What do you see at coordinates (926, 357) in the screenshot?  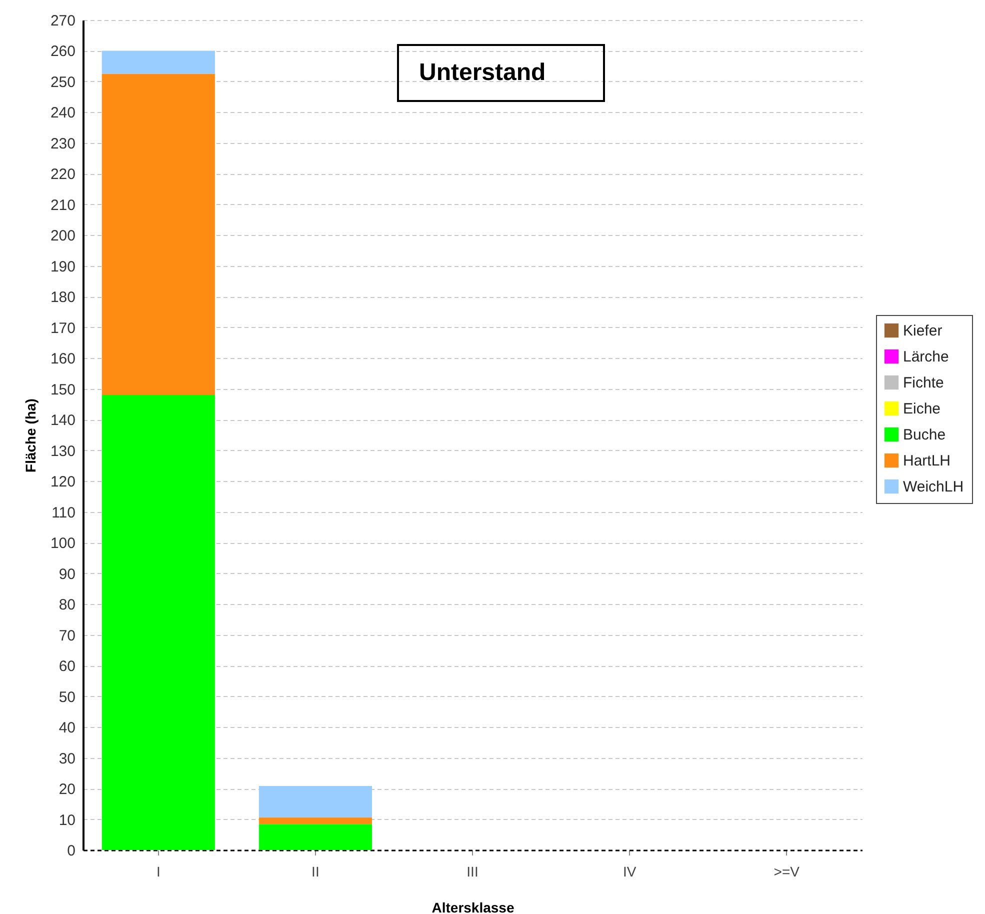 I see `legend-label: Lärche` at bounding box center [926, 357].